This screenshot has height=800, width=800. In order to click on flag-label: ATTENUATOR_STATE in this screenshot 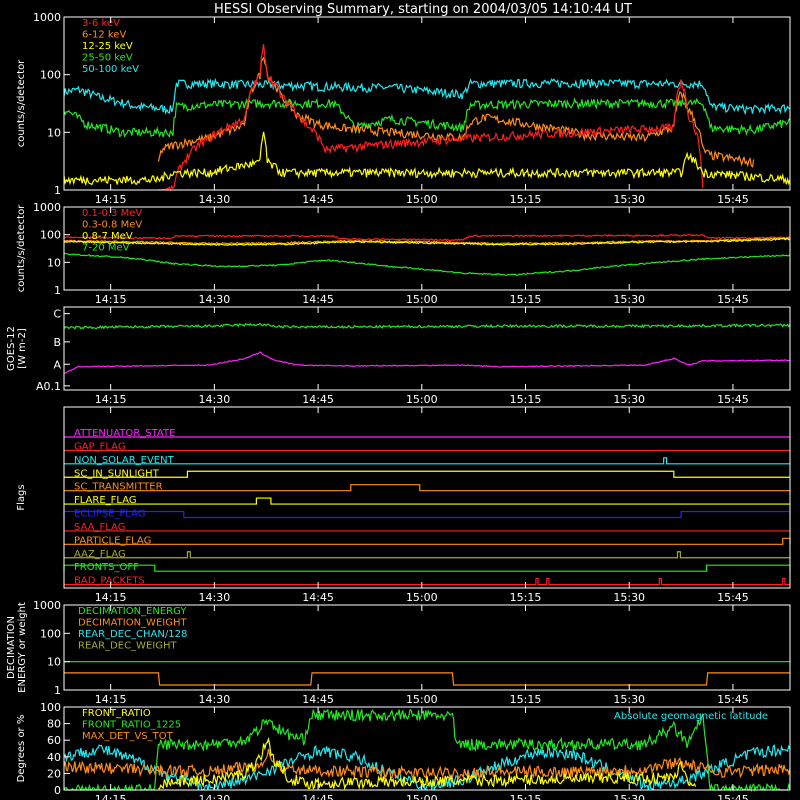, I will do `click(124, 433)`.